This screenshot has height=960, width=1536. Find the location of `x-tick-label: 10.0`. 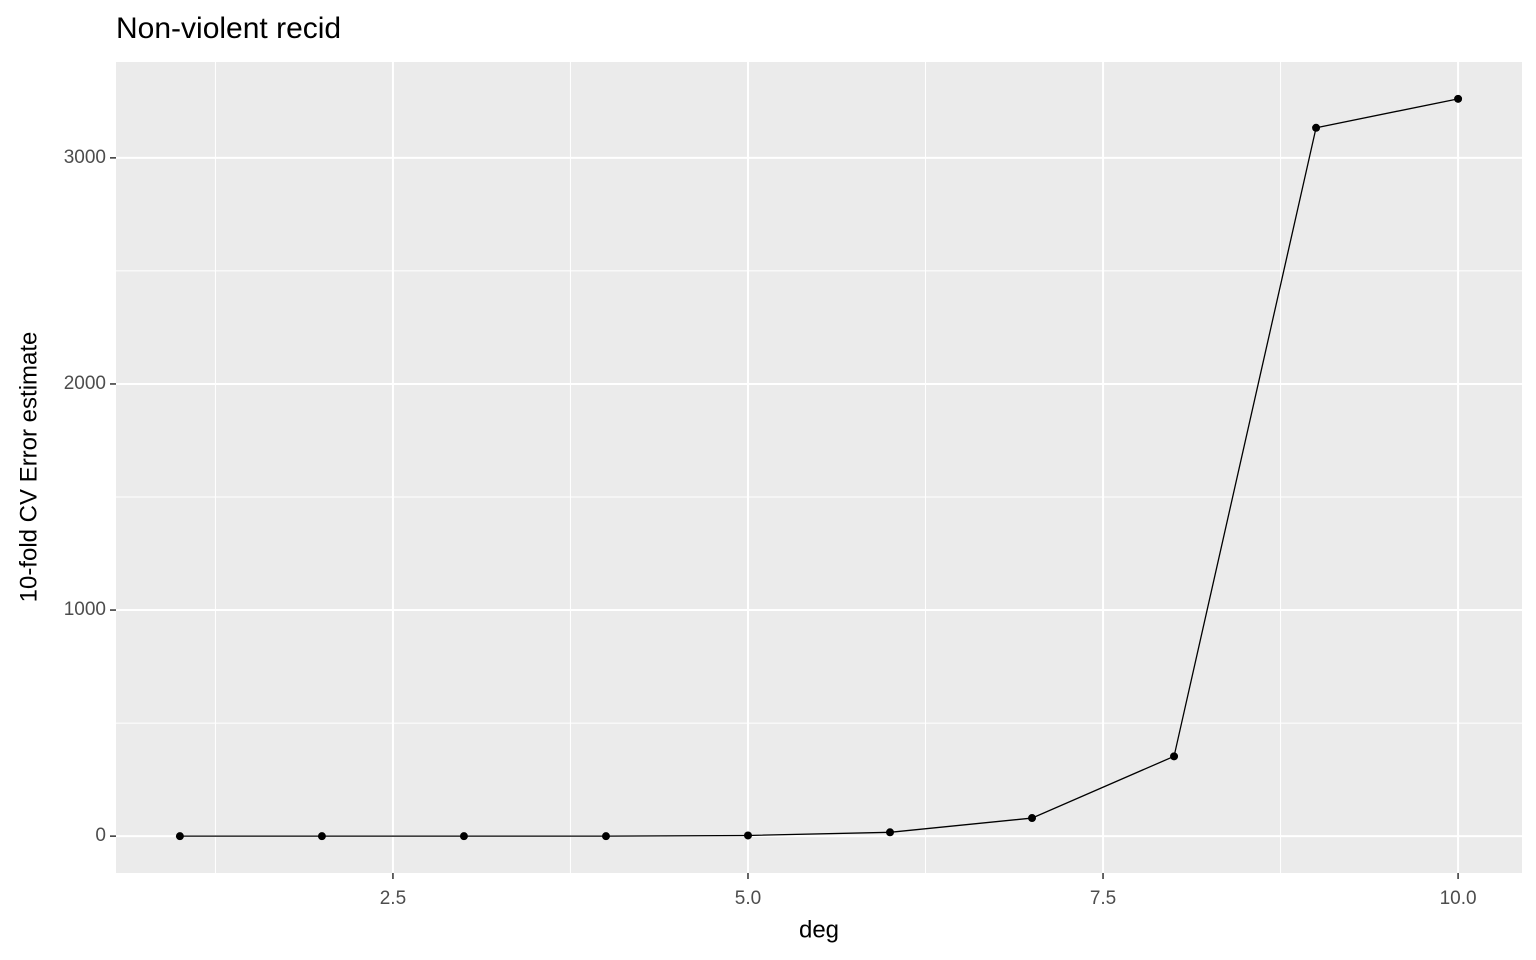

x-tick-label: 10.0 is located at coordinates (1458, 898).